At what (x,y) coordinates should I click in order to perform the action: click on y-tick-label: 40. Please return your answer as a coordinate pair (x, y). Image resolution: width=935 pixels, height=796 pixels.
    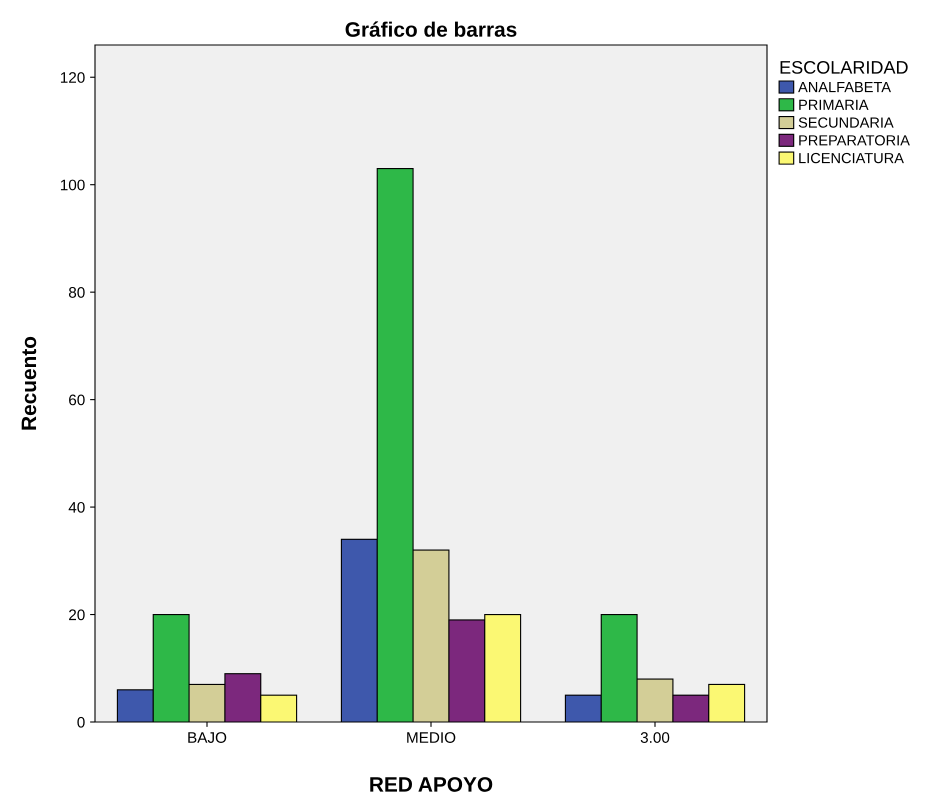
    Looking at the image, I should click on (76, 507).